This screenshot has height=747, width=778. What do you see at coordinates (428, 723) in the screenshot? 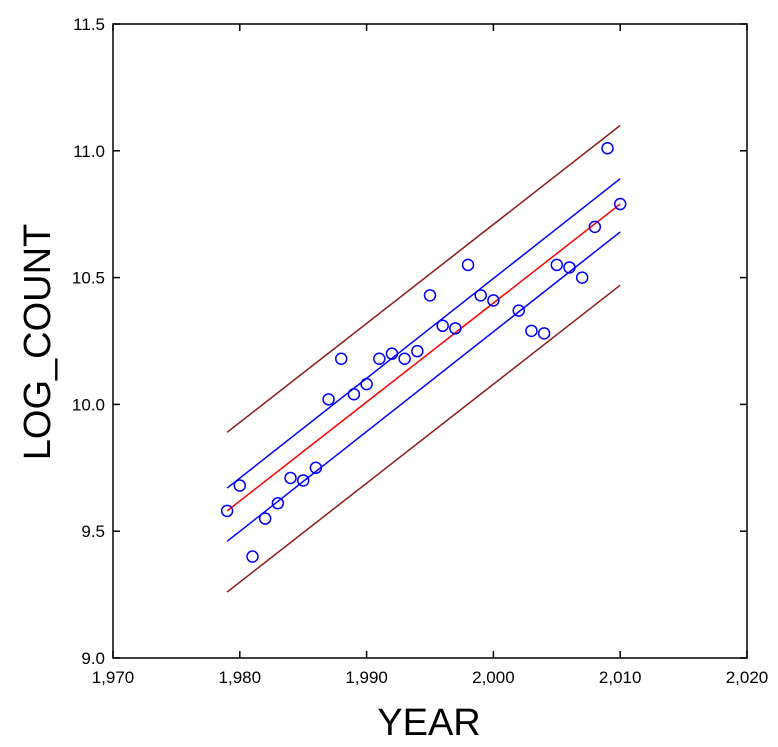
I see `x-axis-title: YEAR` at bounding box center [428, 723].